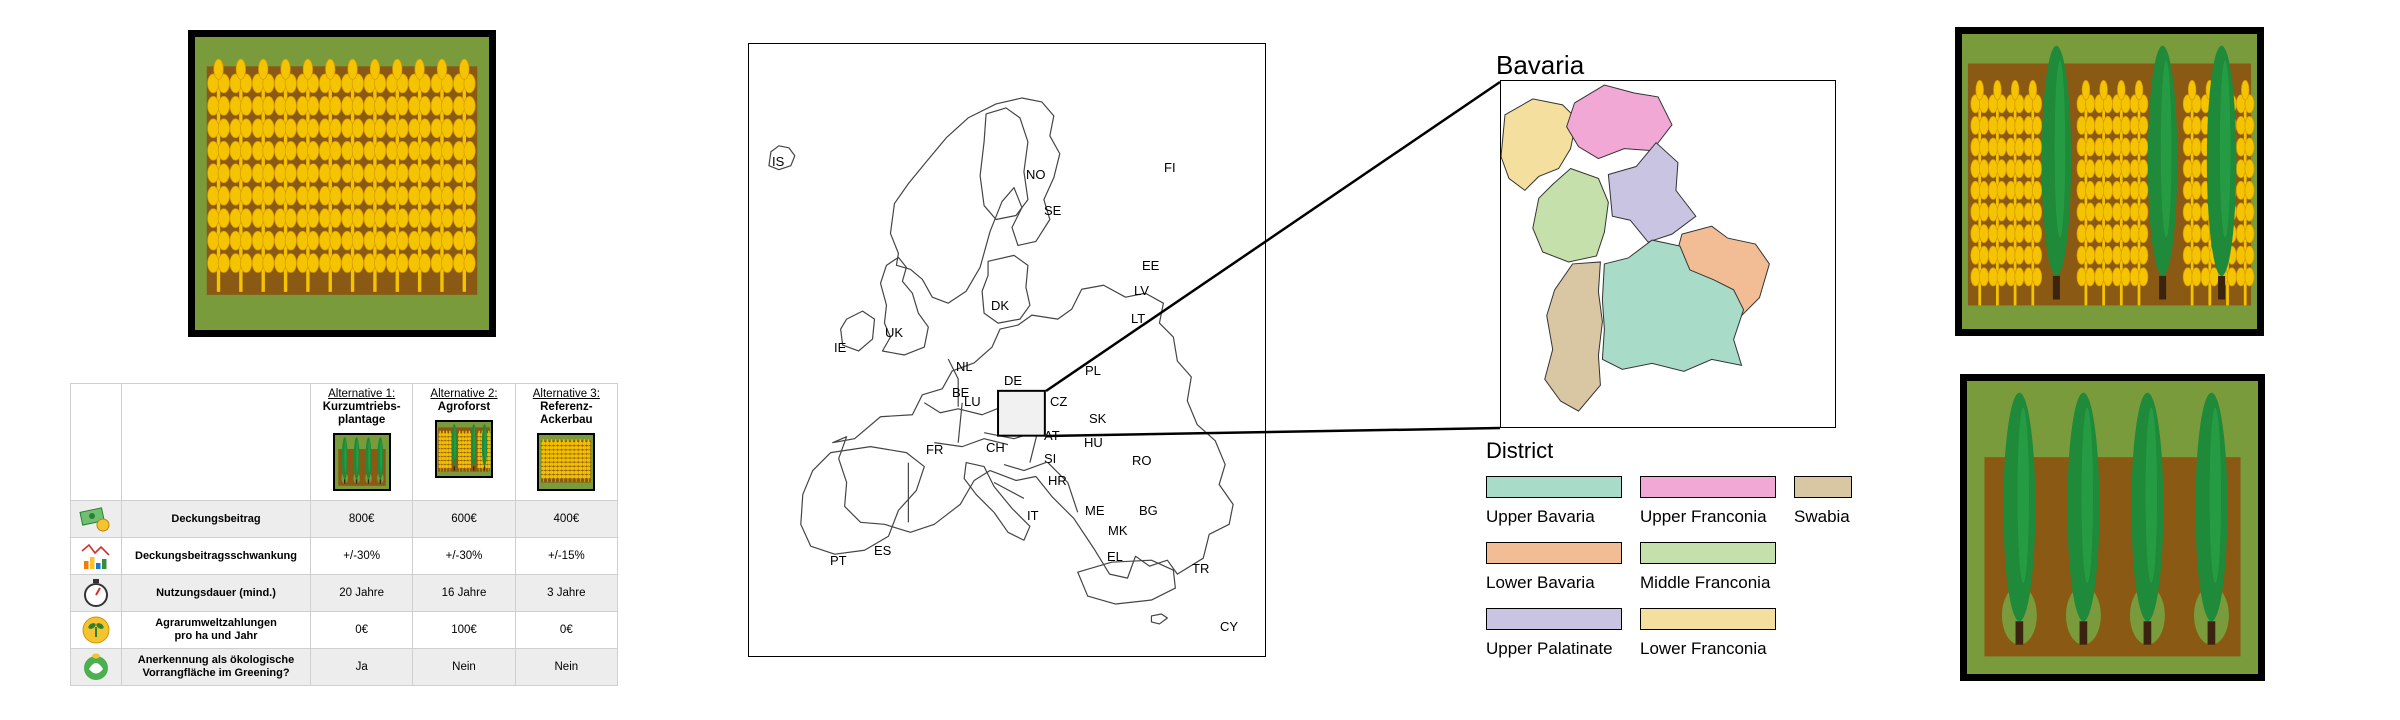  Describe the element at coordinates (1057, 480) in the screenshot. I see `country-code-hr: HR` at that location.